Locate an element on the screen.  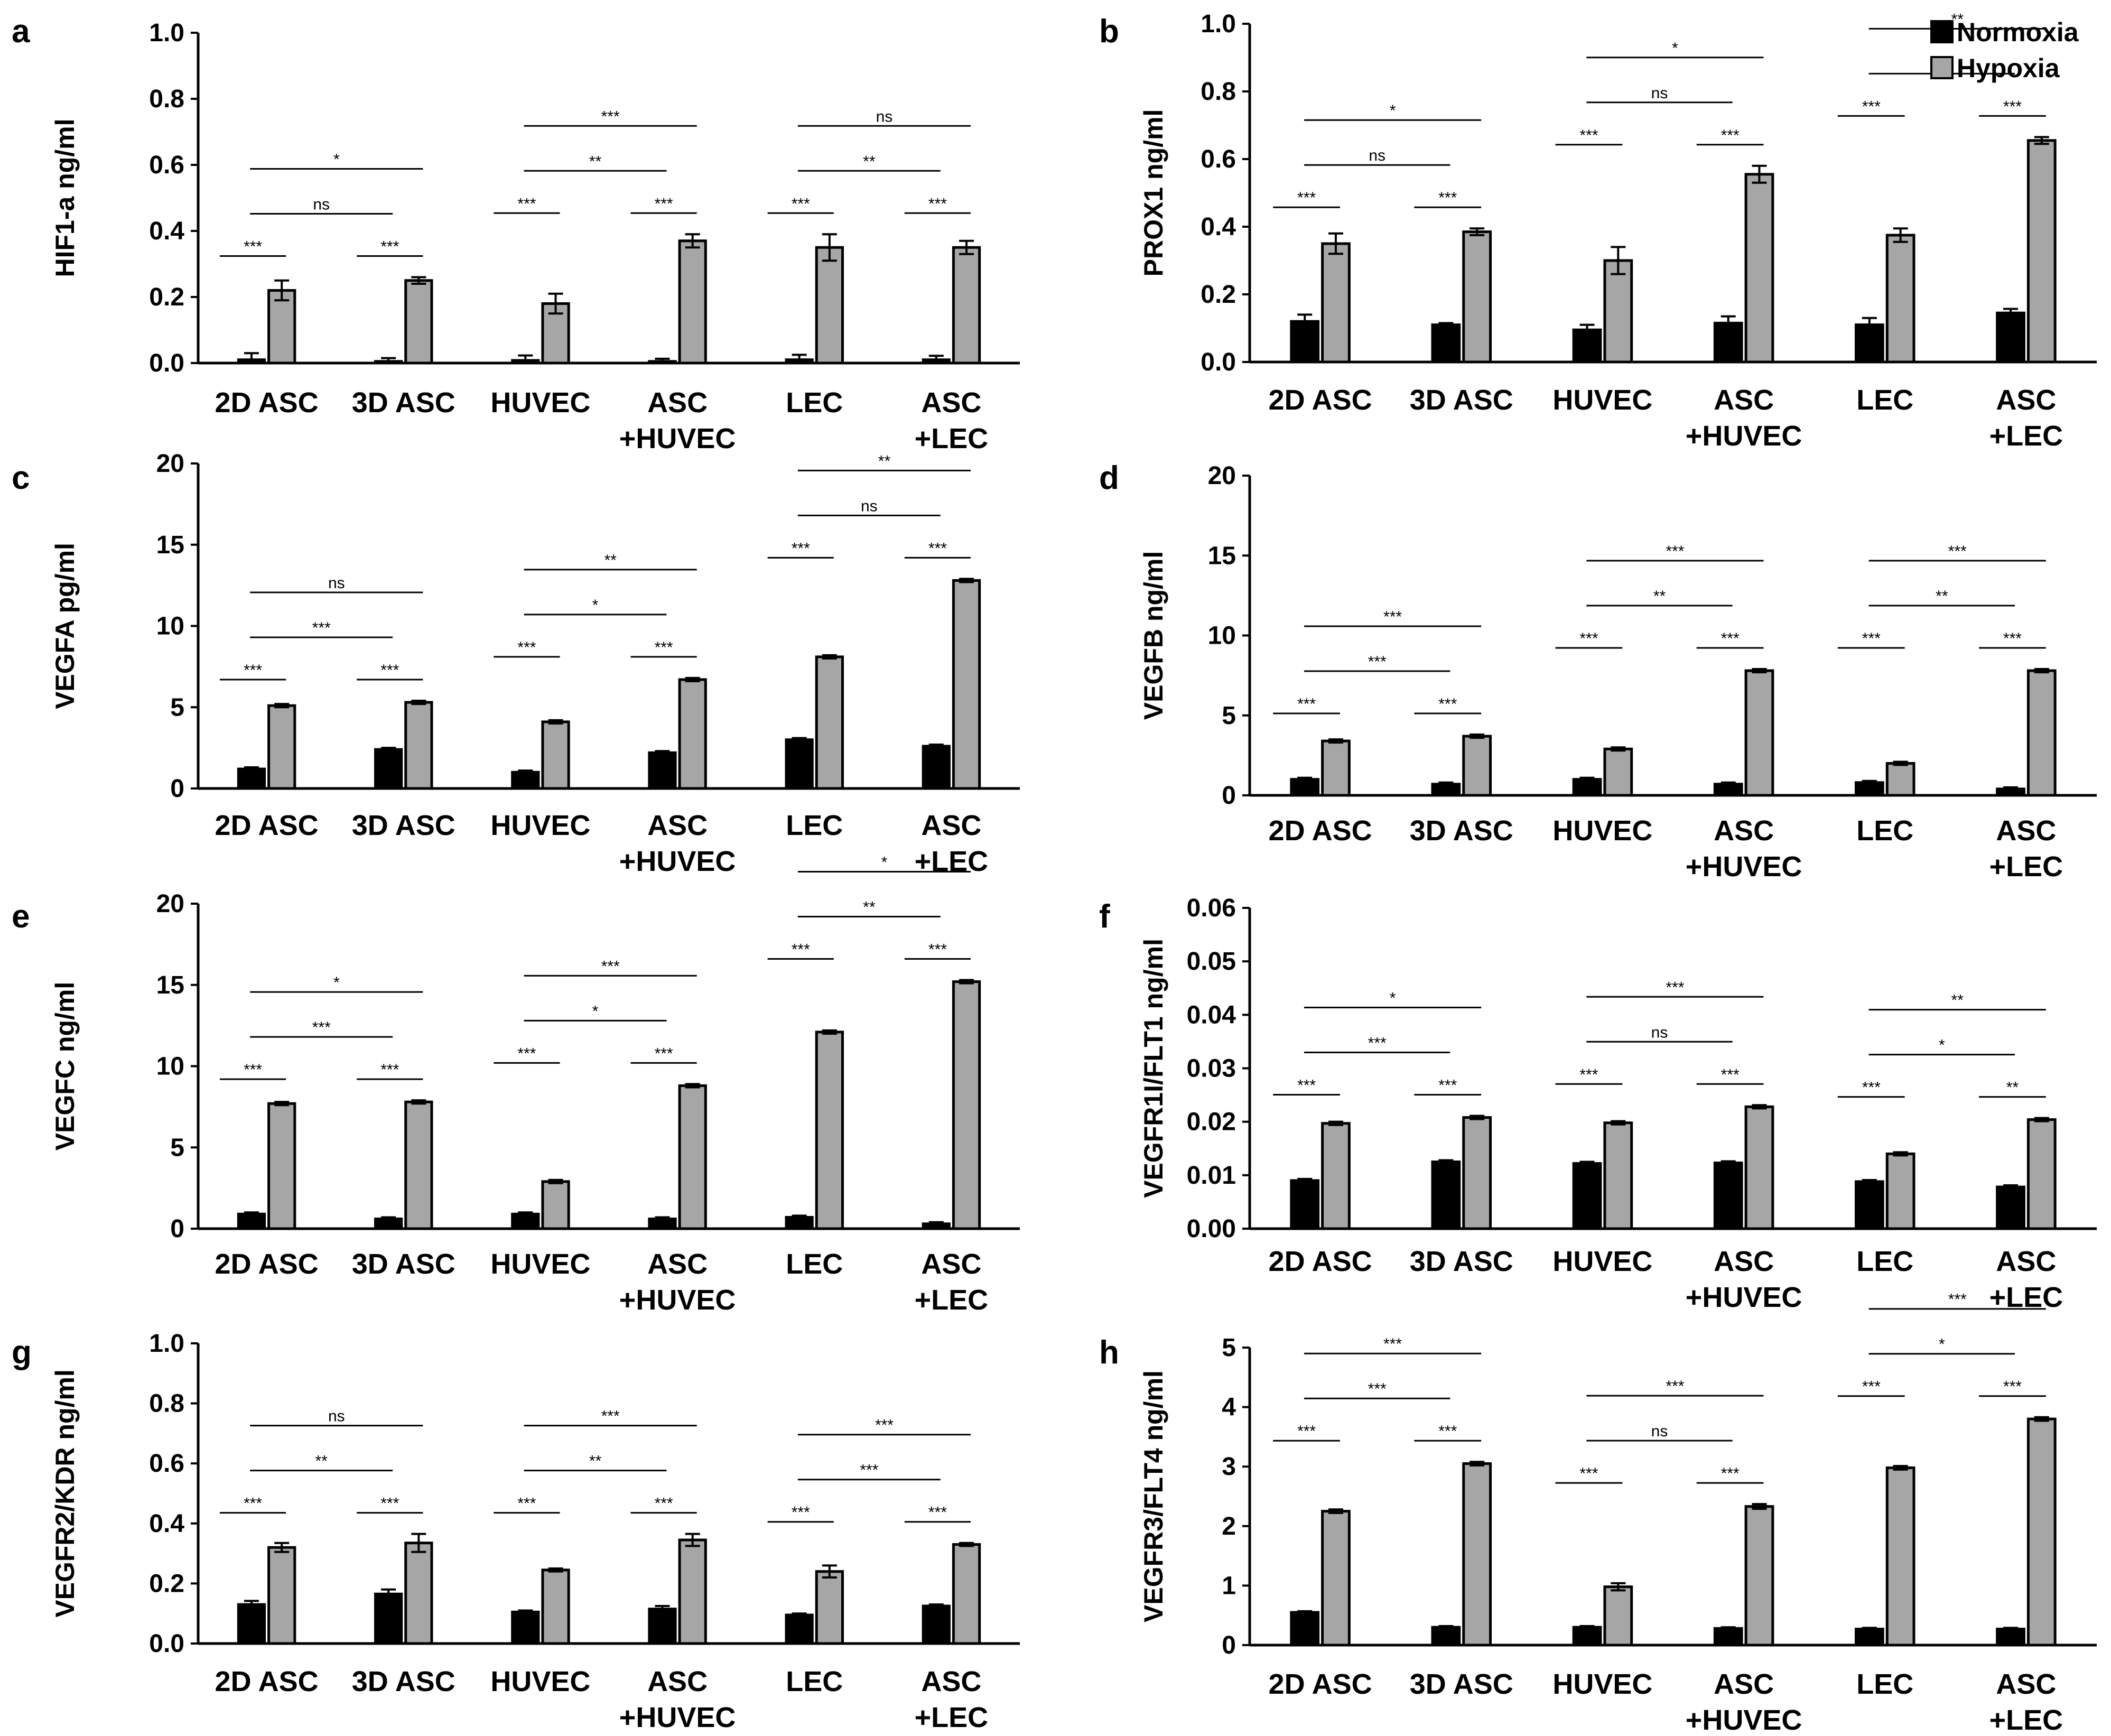
y-tick-label: 0.2 is located at coordinates (1218, 295).